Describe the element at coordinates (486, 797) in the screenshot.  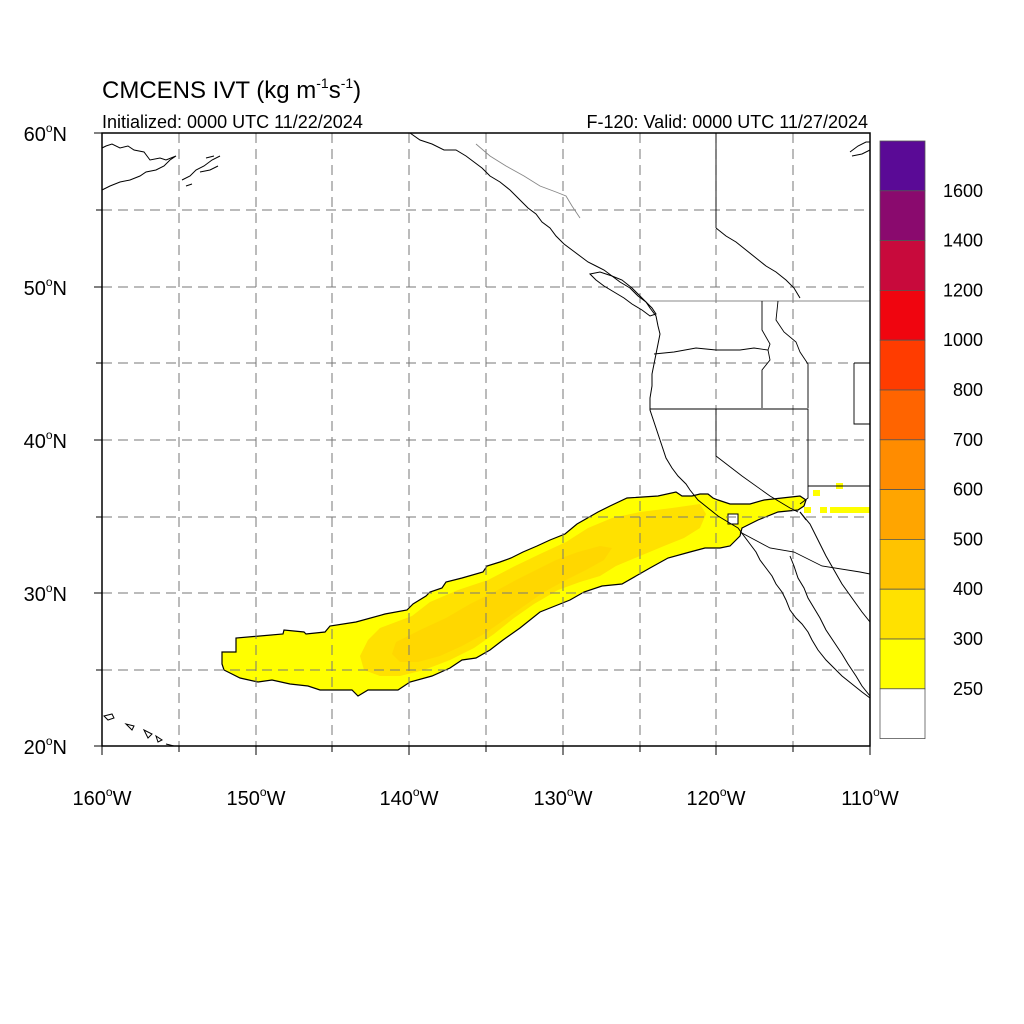
I see `longitude-labels: 160oW 150oW 140oW 130oW 120oW 110oW` at that location.